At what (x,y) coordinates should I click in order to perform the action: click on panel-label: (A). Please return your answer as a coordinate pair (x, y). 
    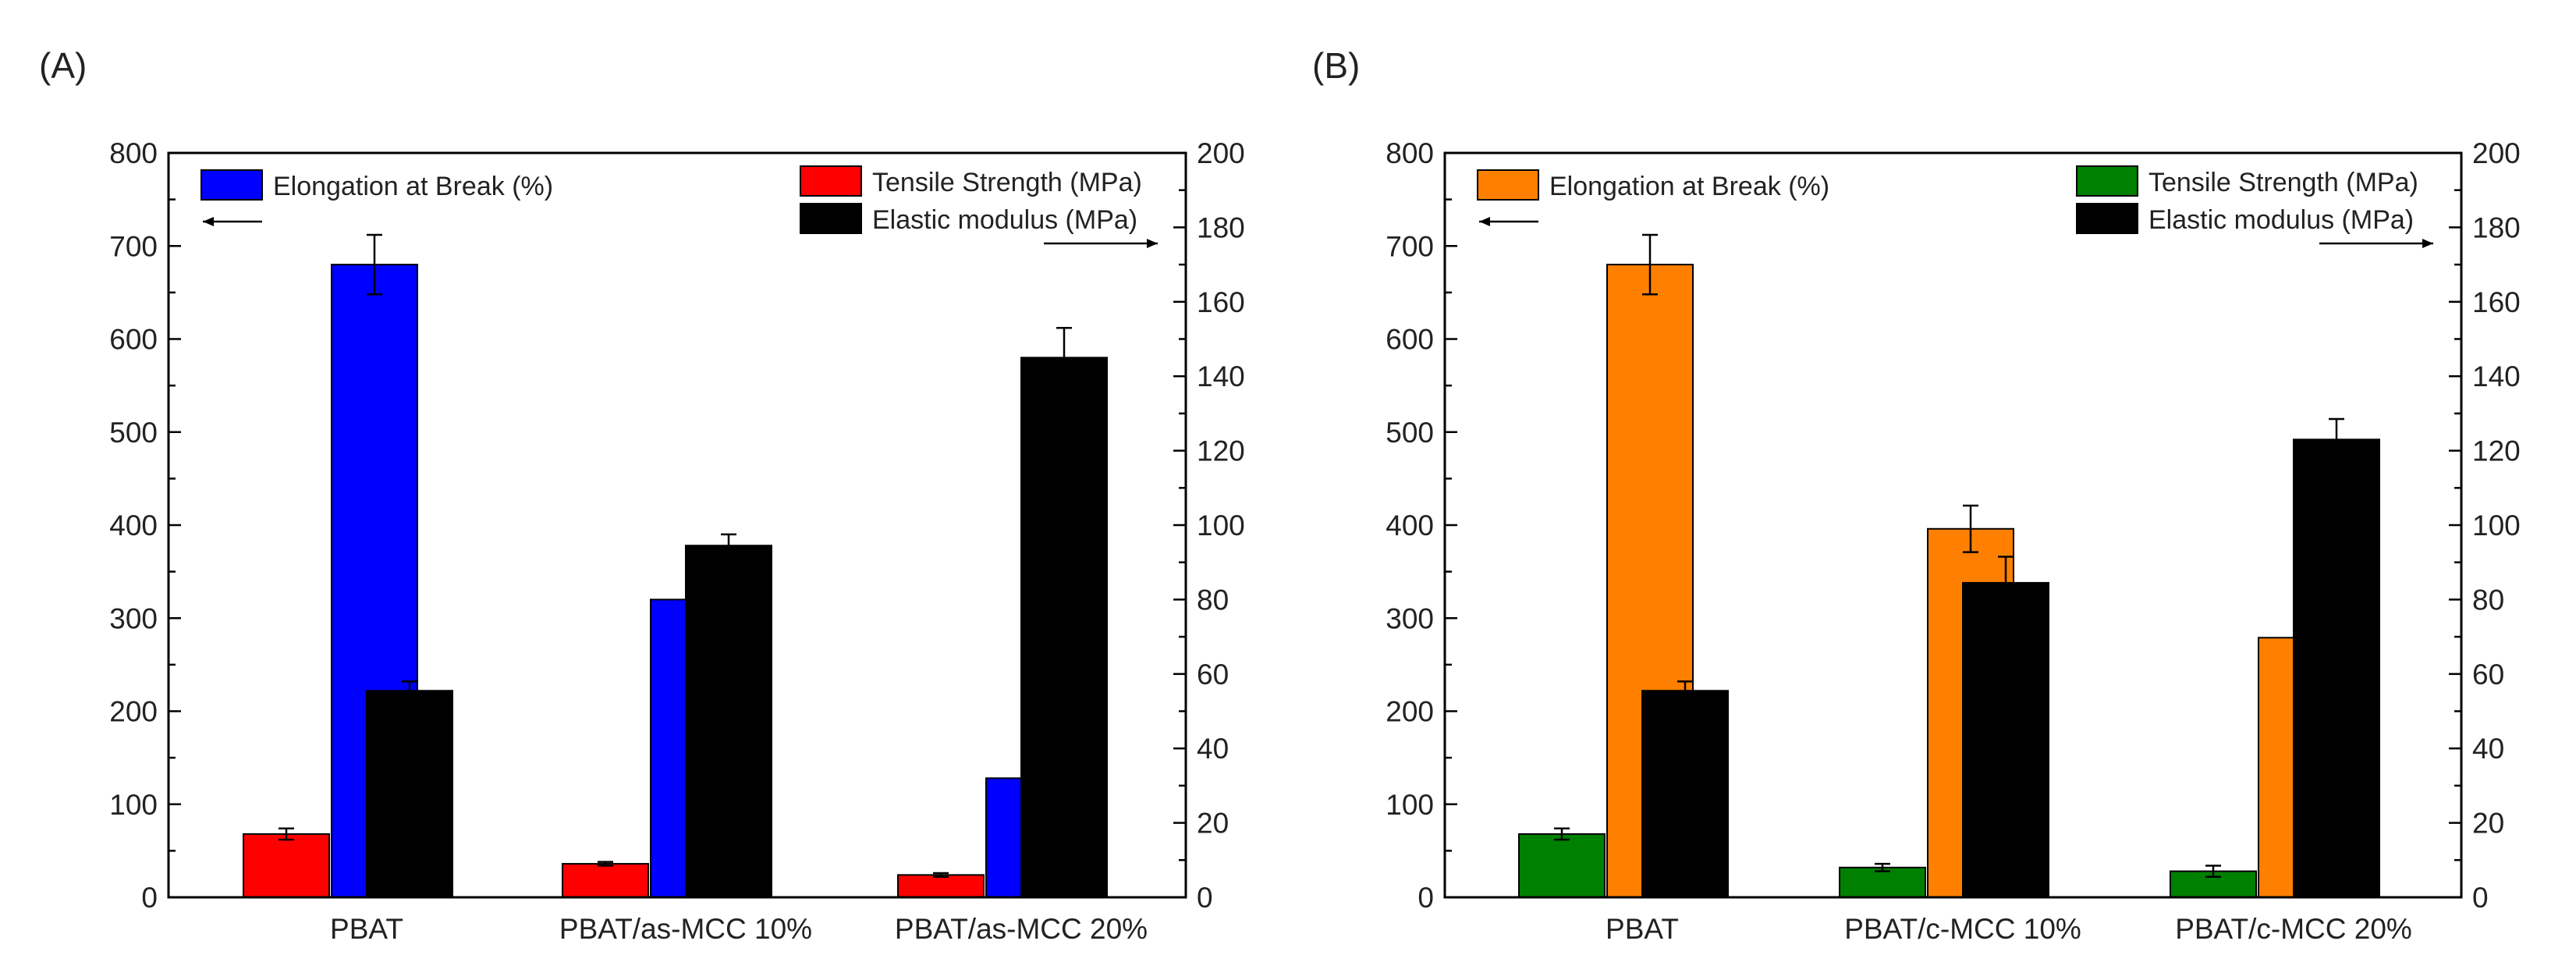
    Looking at the image, I should click on (63, 65).